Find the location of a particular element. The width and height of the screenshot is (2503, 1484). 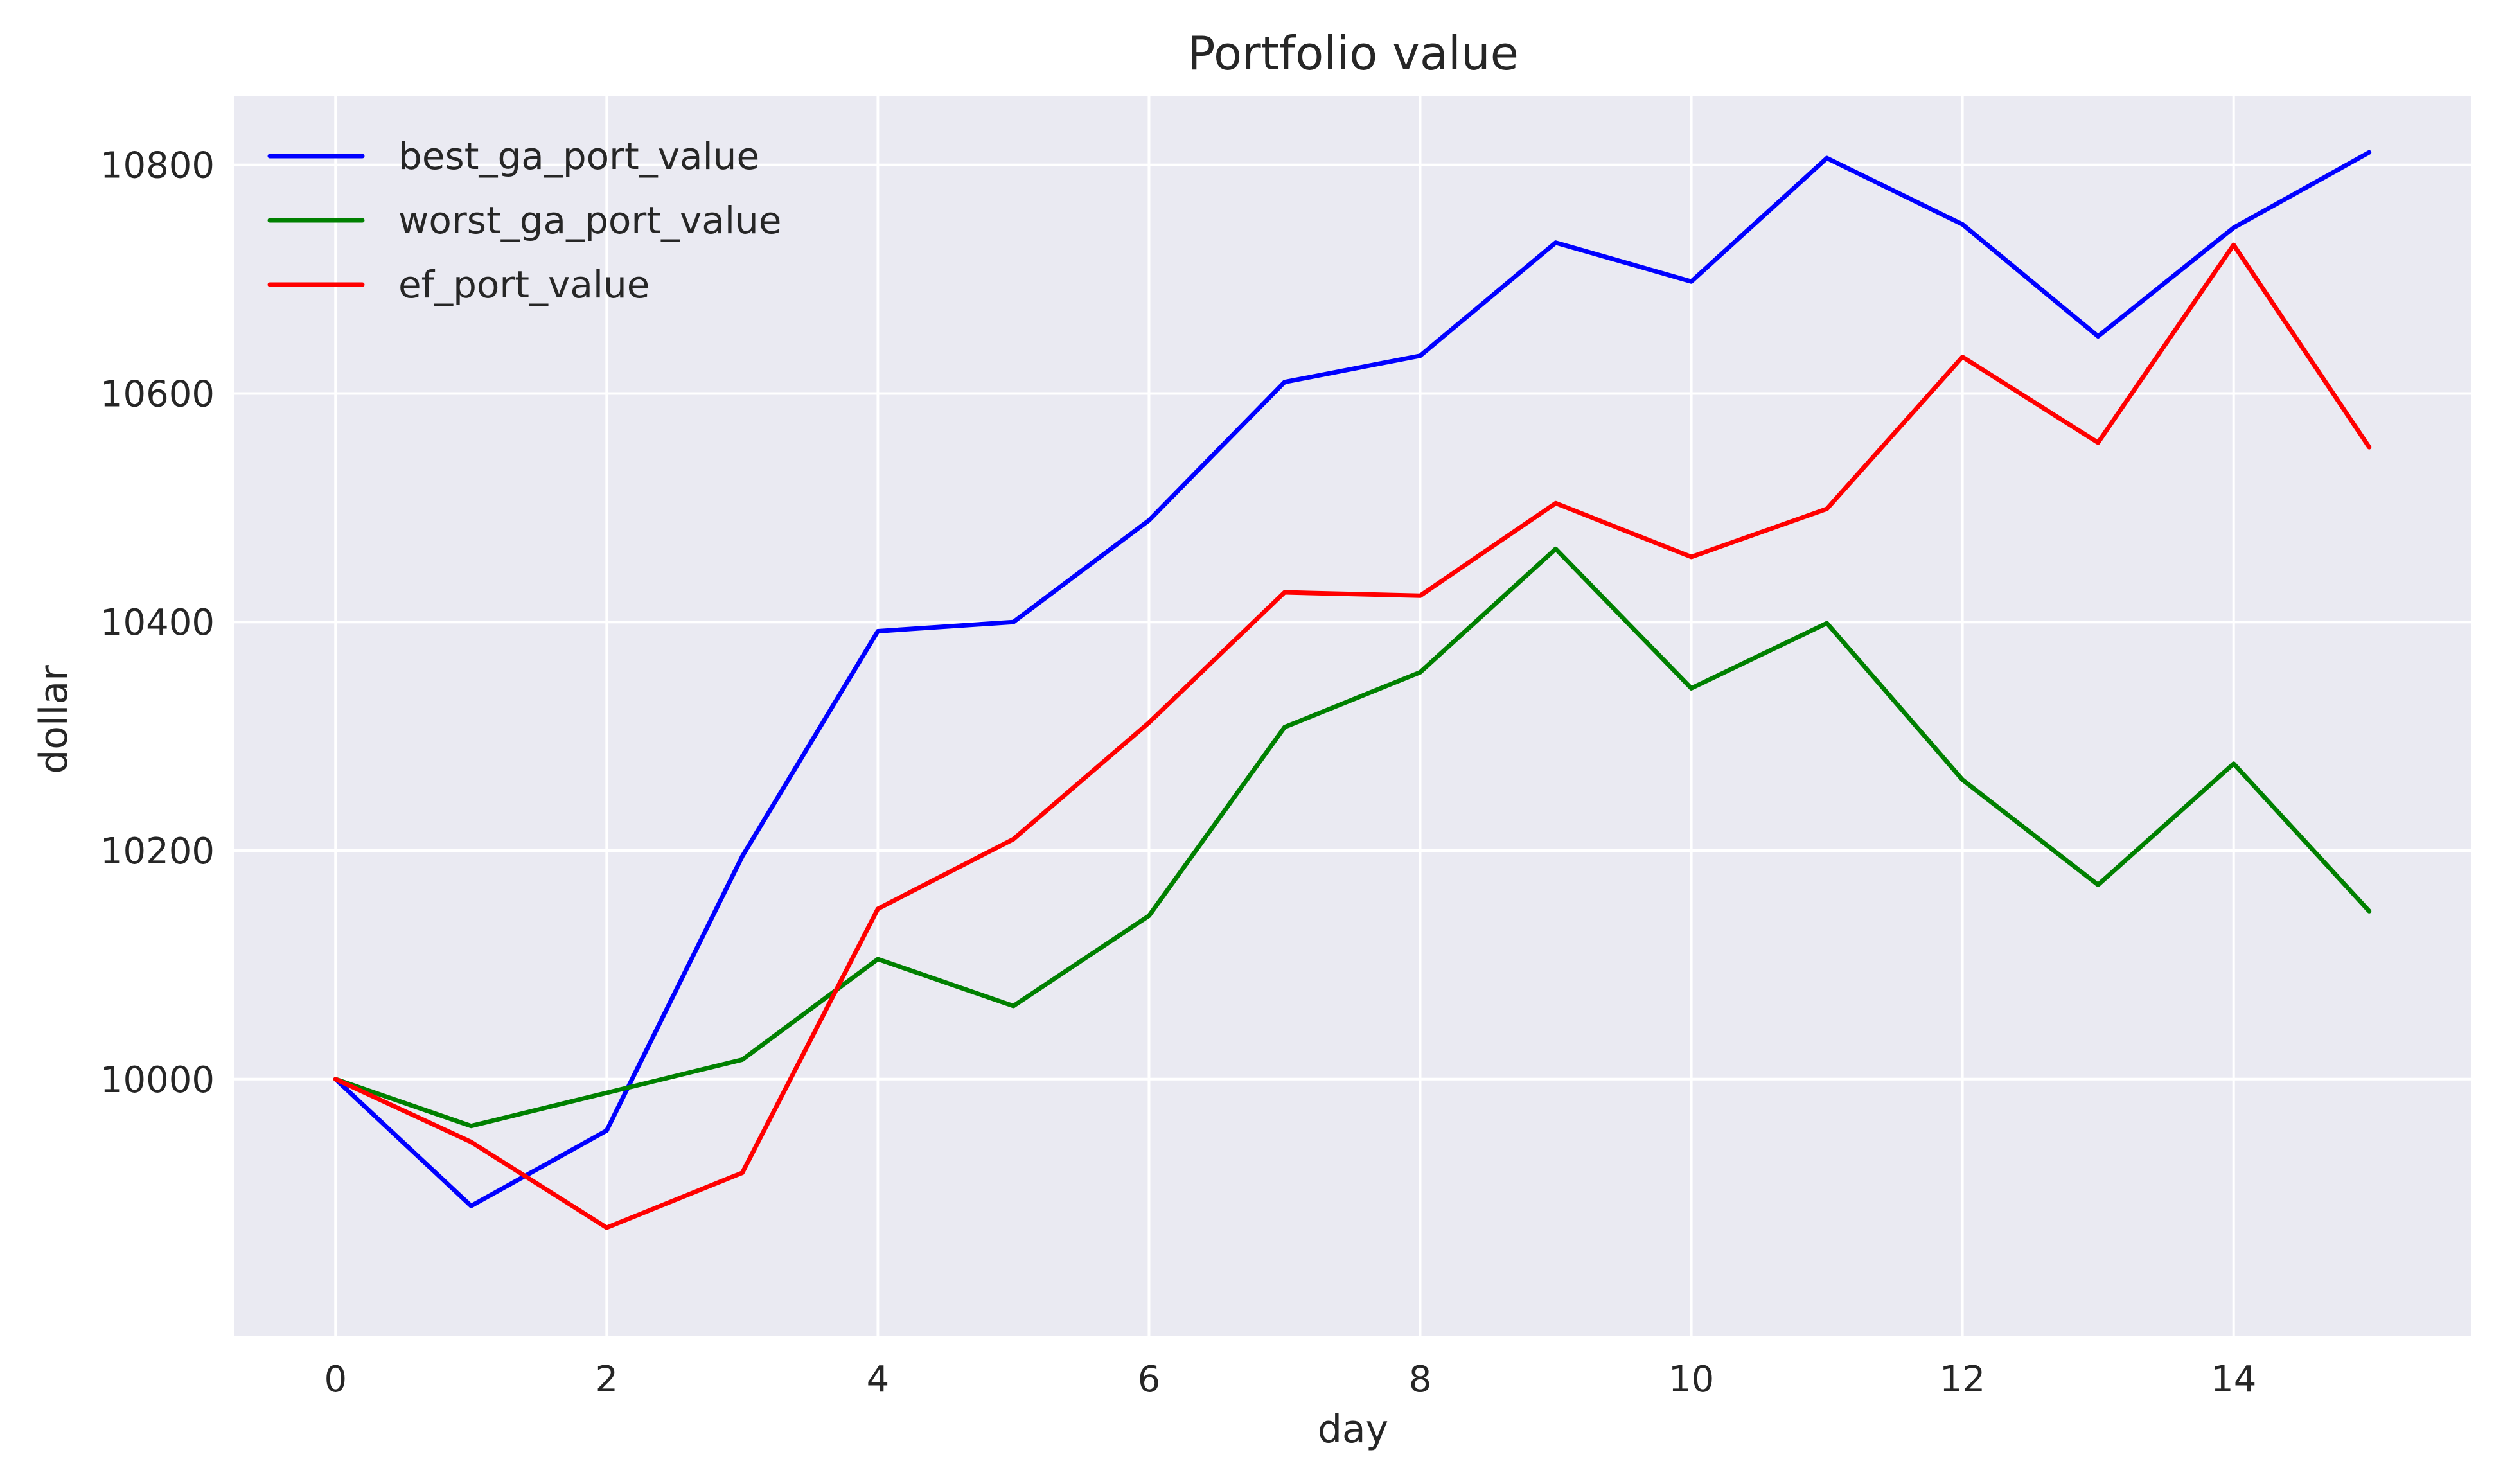

x-tick-label: 12 is located at coordinates (1962, 1380).